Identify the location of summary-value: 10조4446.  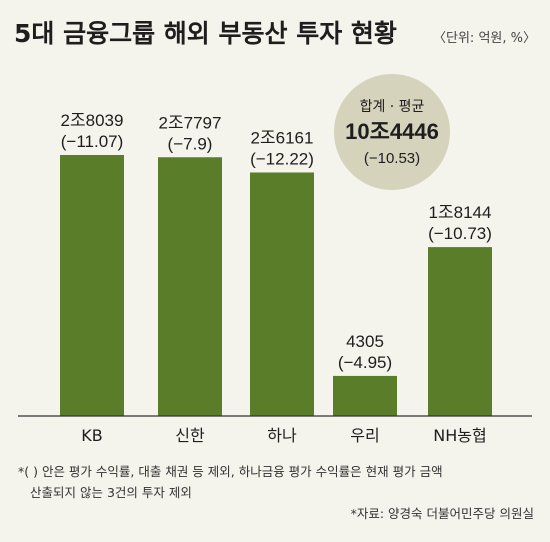
(392, 131).